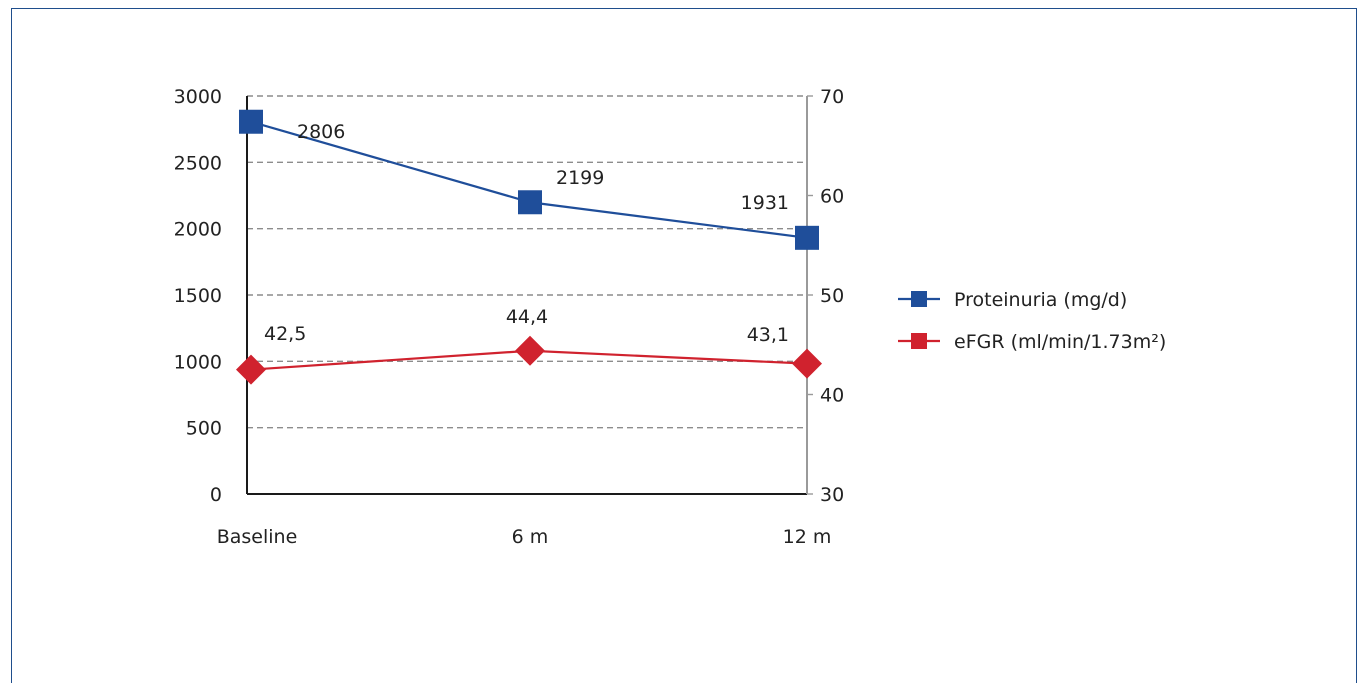 Image resolution: width=1364 pixels, height=683 pixels. Describe the element at coordinates (832, 97) in the screenshot. I see `y-right-tick-label: 70` at that location.